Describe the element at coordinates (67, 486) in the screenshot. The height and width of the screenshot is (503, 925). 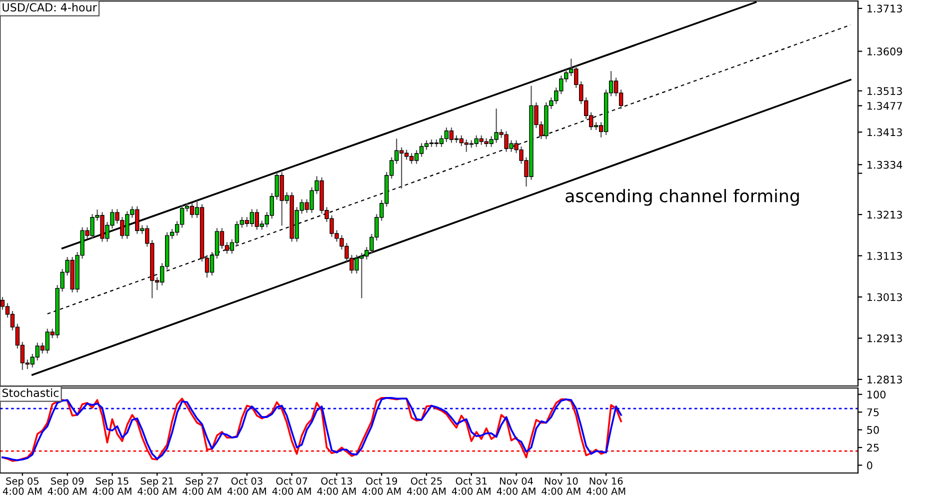
I see `x-tick-label: Sep 09 4:00 AM` at that location.